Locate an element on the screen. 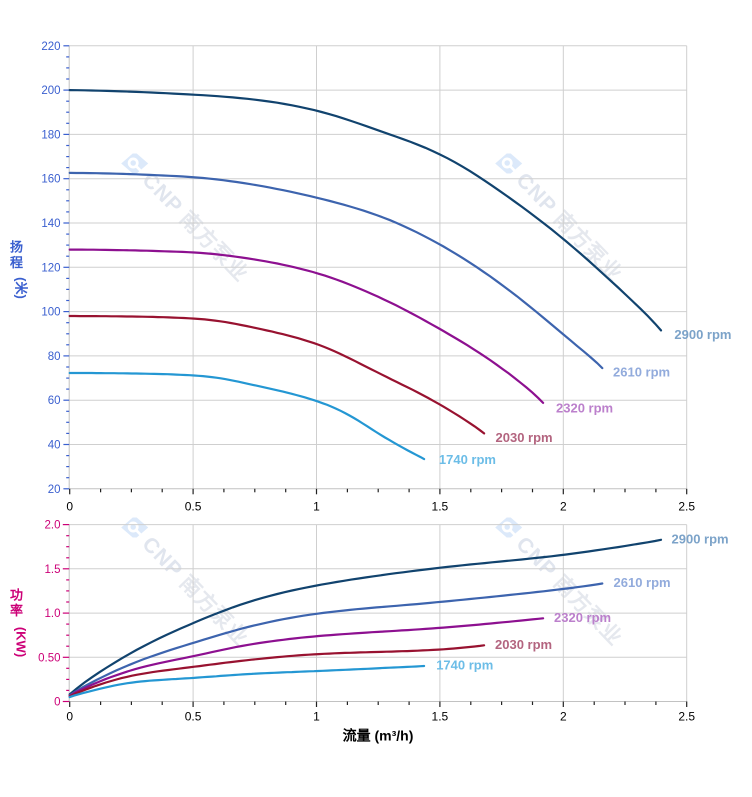 The width and height of the screenshot is (752, 797). svg-text: 率 is located at coordinates (16, 610).